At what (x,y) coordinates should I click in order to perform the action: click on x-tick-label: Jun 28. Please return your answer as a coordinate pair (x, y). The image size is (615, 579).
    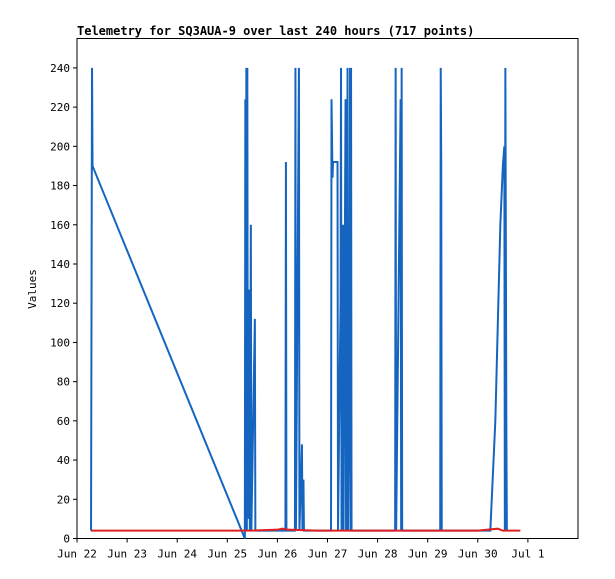
    Looking at the image, I should click on (378, 554).